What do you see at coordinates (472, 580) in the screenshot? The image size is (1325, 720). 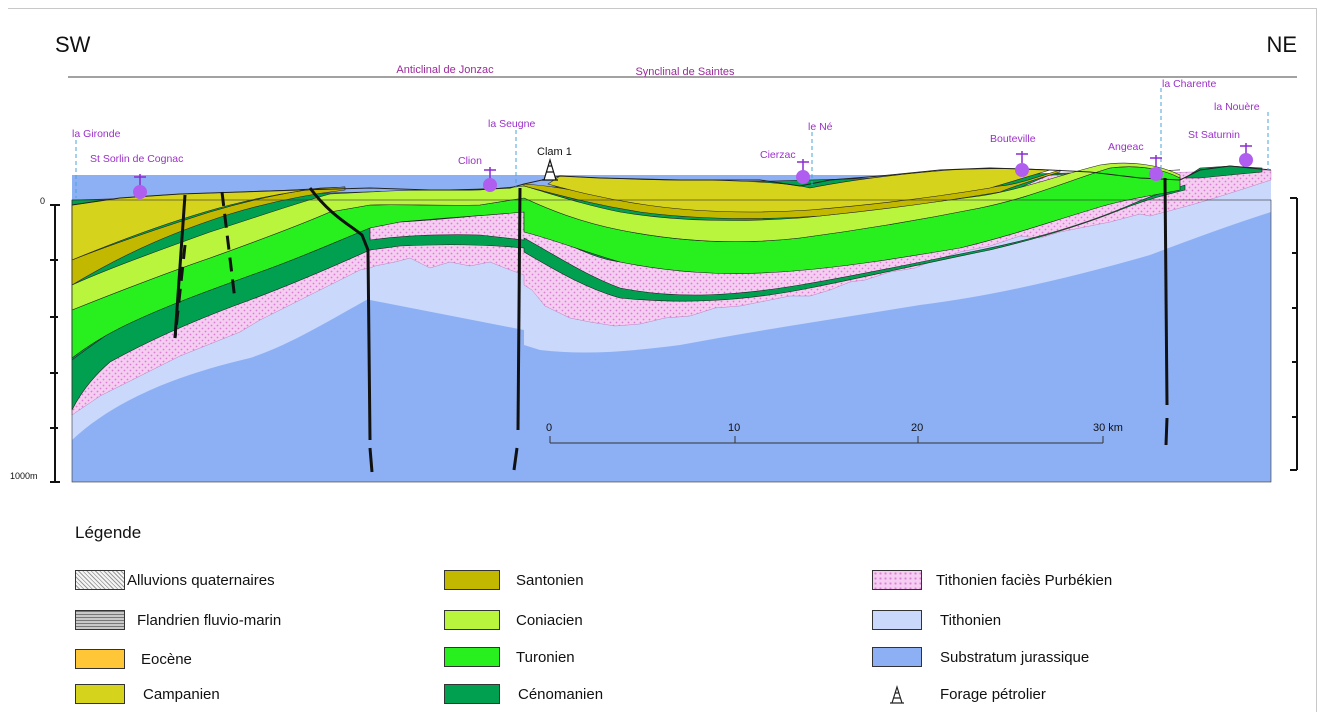 I see `legend-swatch-santonien` at bounding box center [472, 580].